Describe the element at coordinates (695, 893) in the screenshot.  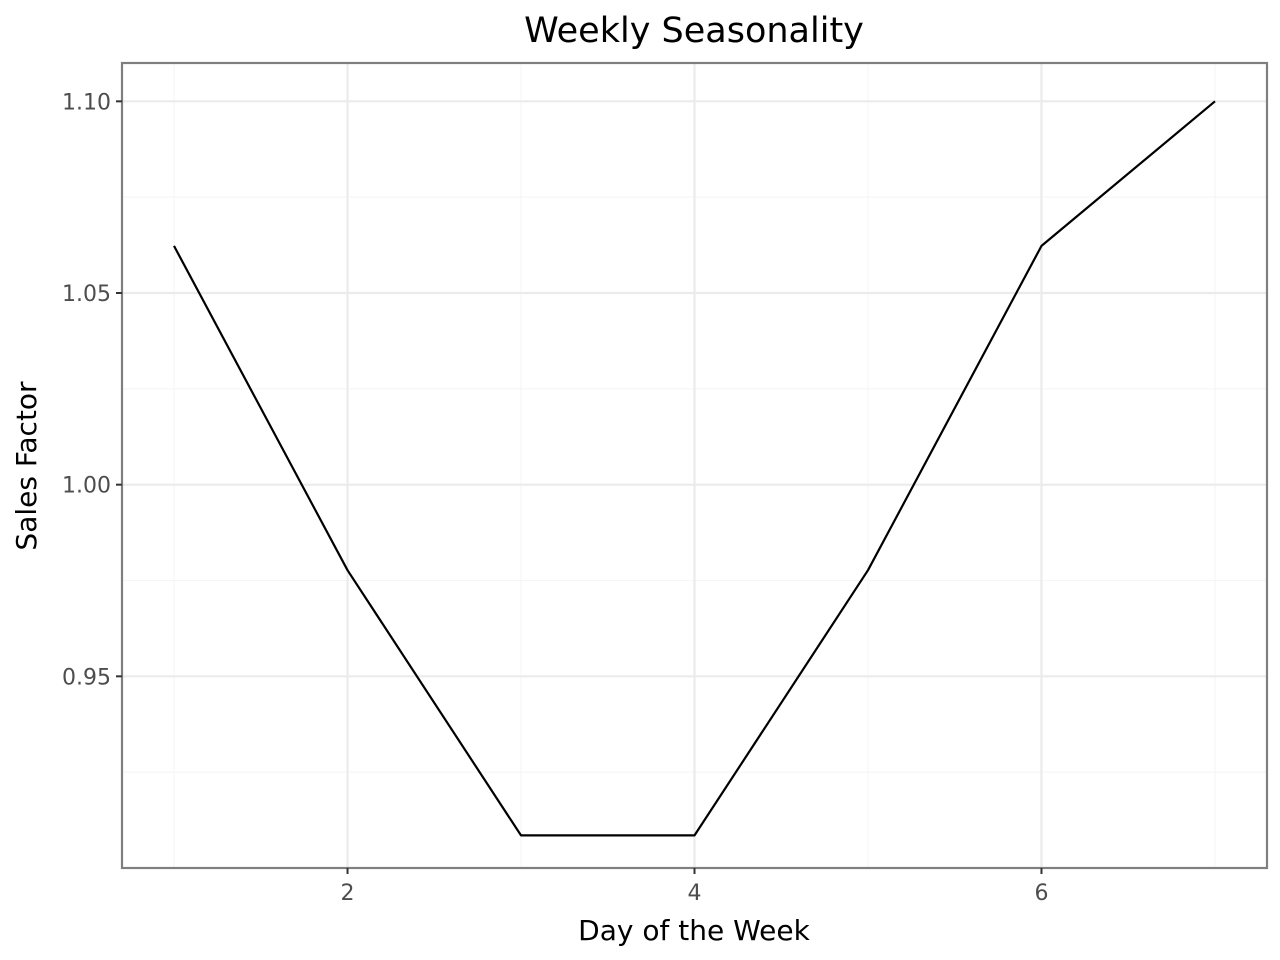
I see `x-tick-label: 4` at that location.